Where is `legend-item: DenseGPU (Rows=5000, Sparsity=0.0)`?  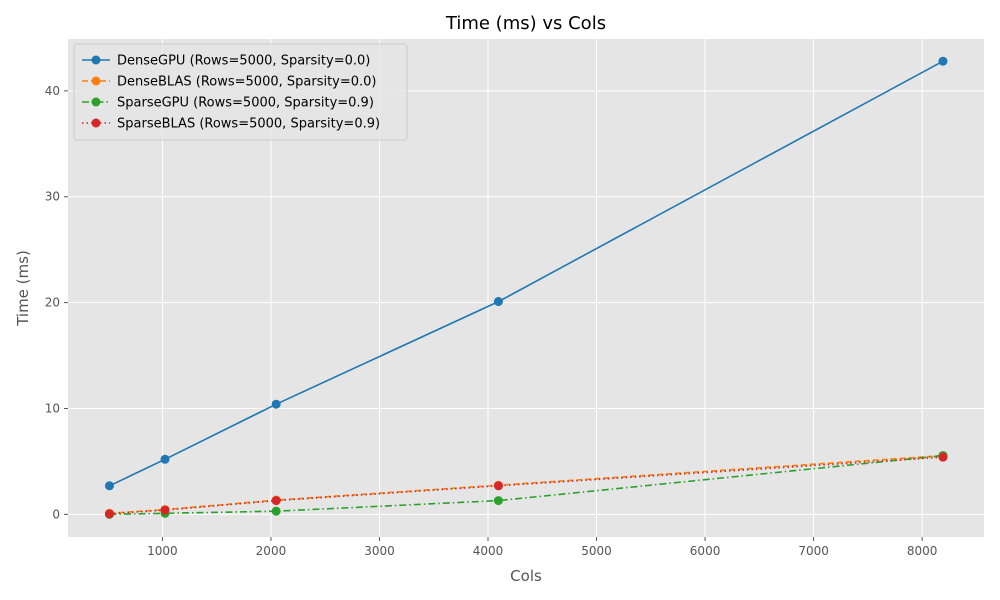 legend-item: DenseGPU (Rows=5000, Sparsity=0.0) is located at coordinates (226, 61).